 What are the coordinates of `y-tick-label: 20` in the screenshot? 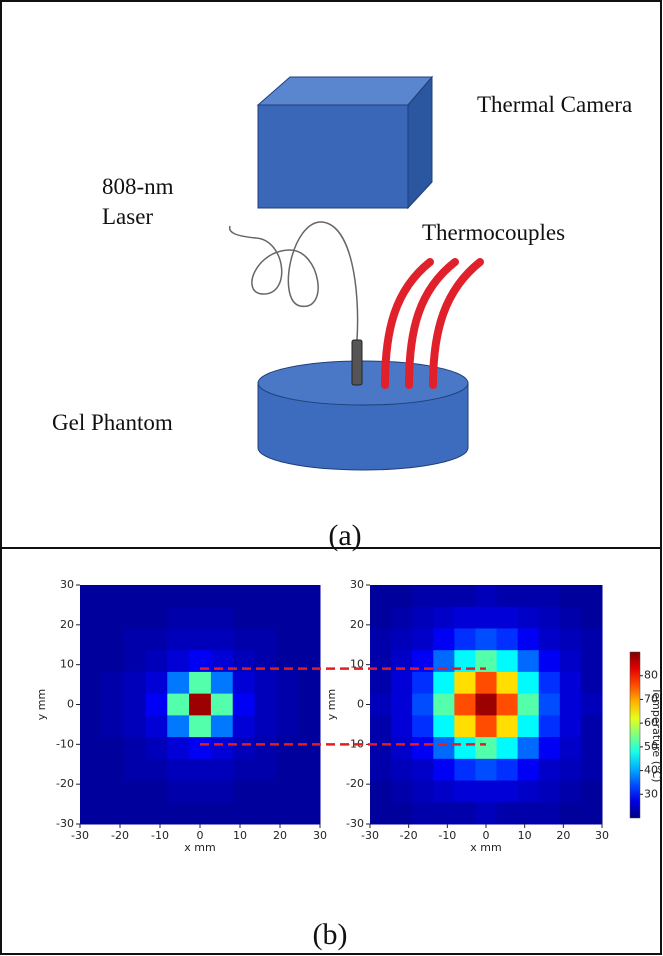 It's located at (67, 624).